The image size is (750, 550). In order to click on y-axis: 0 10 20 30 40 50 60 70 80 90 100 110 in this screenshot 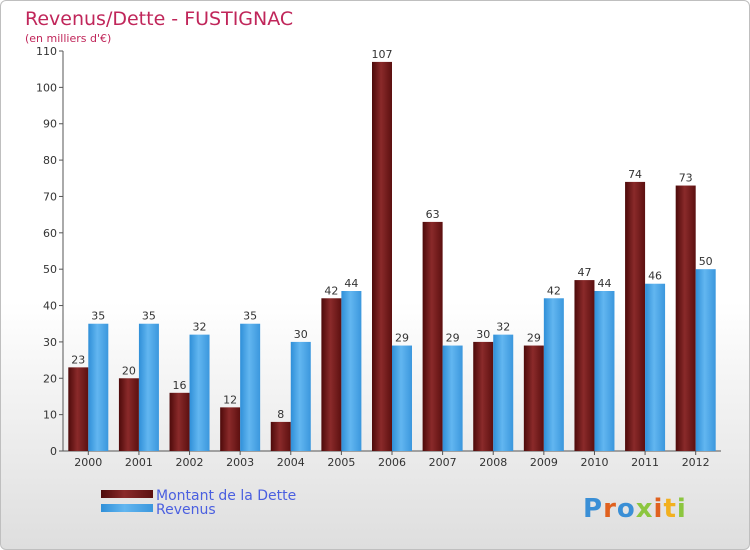, I will do `click(50, 251)`.